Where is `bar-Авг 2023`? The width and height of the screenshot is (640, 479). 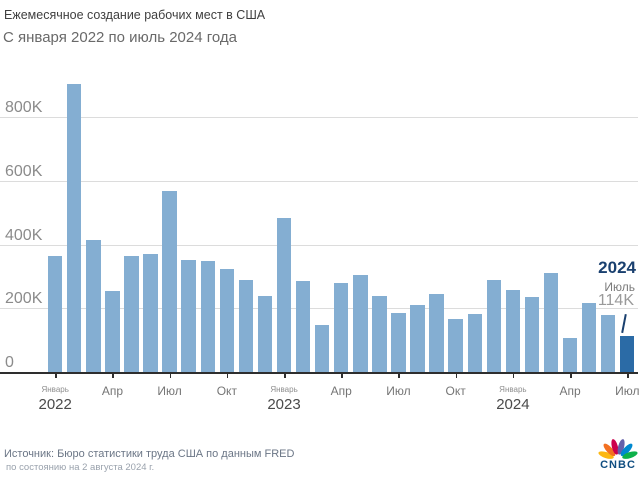
bar-Авг 2023 is located at coordinates (417, 338).